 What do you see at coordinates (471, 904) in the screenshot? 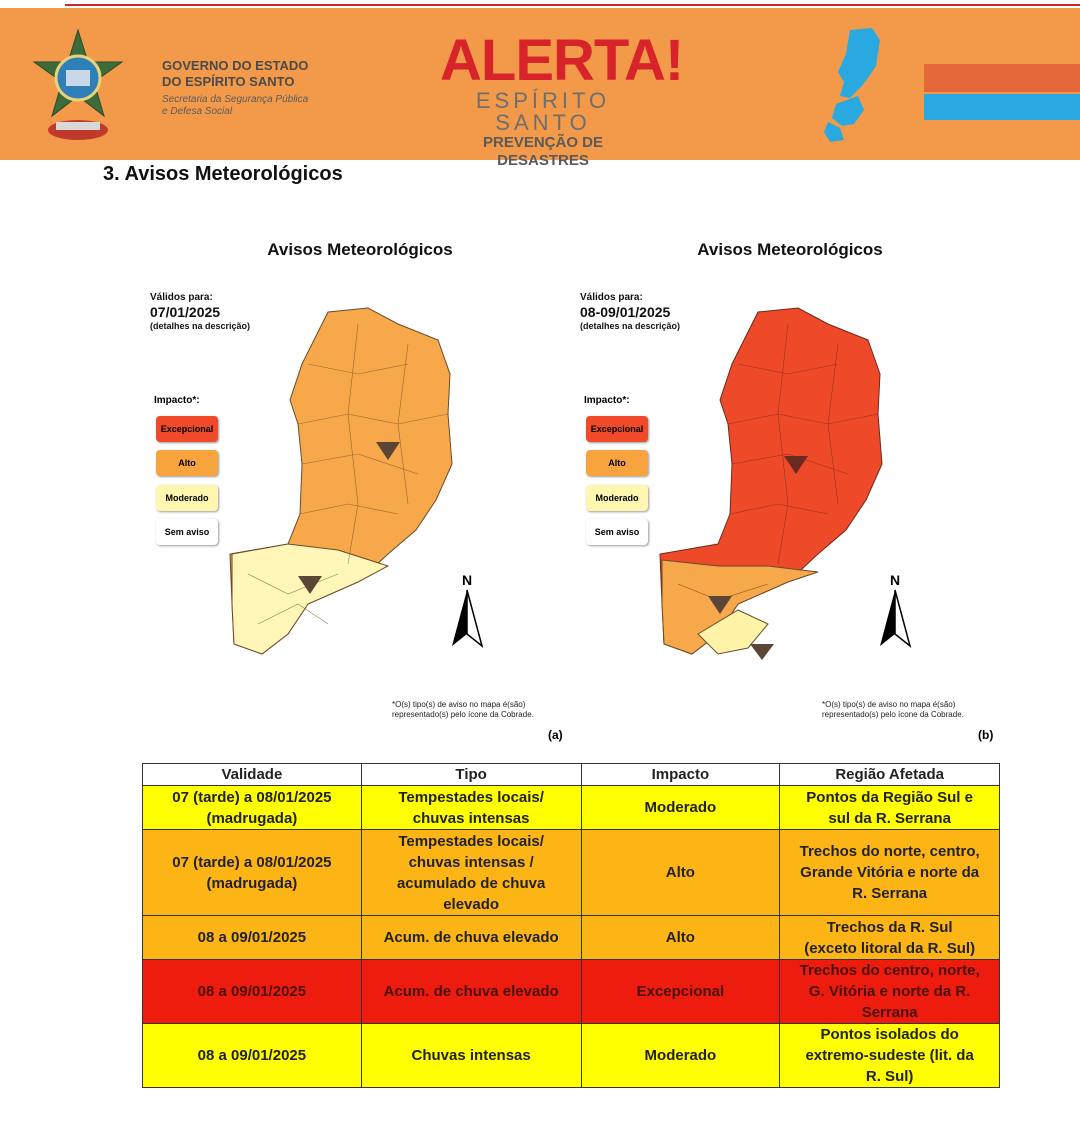
I see `cell-line: elevado` at bounding box center [471, 904].